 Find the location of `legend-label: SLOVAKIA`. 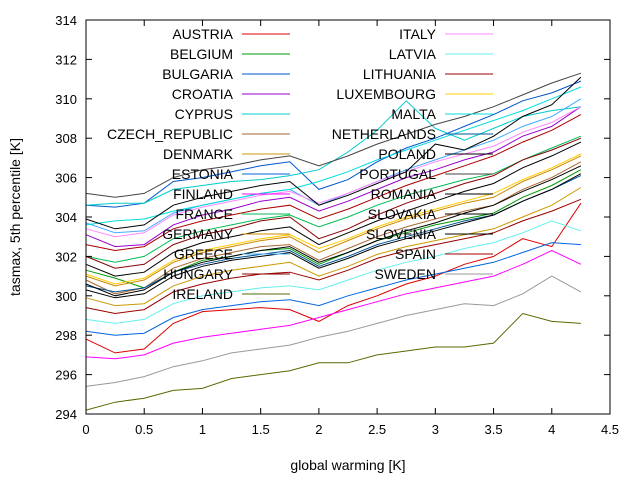

legend-label: SLOVAKIA is located at coordinates (402, 214).